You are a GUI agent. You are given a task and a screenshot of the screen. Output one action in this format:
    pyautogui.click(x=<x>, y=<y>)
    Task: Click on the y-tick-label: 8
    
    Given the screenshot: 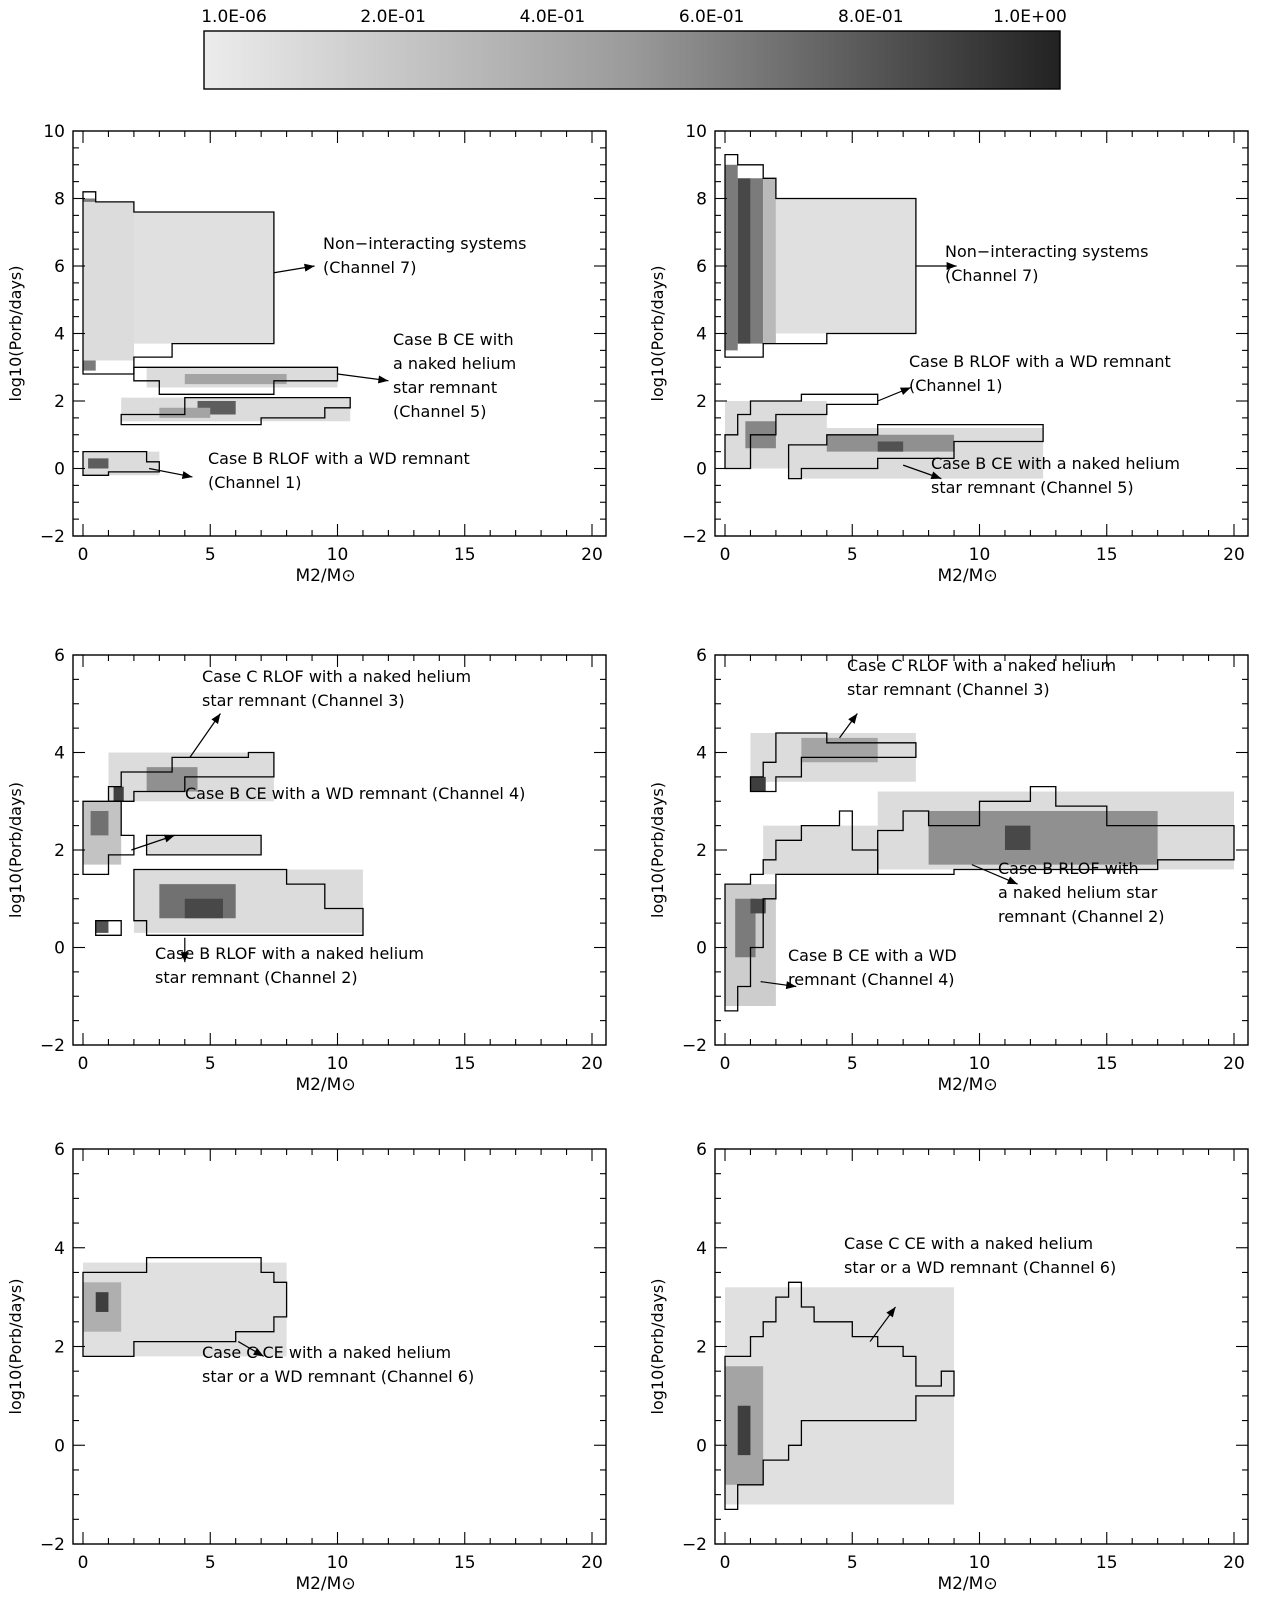 What is the action you would take?
    pyautogui.click(x=59, y=200)
    